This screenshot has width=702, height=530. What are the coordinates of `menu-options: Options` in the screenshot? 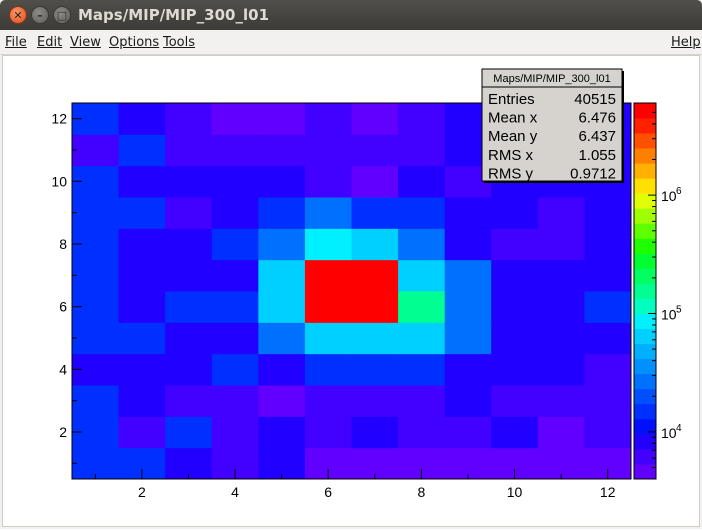 It's located at (134, 42).